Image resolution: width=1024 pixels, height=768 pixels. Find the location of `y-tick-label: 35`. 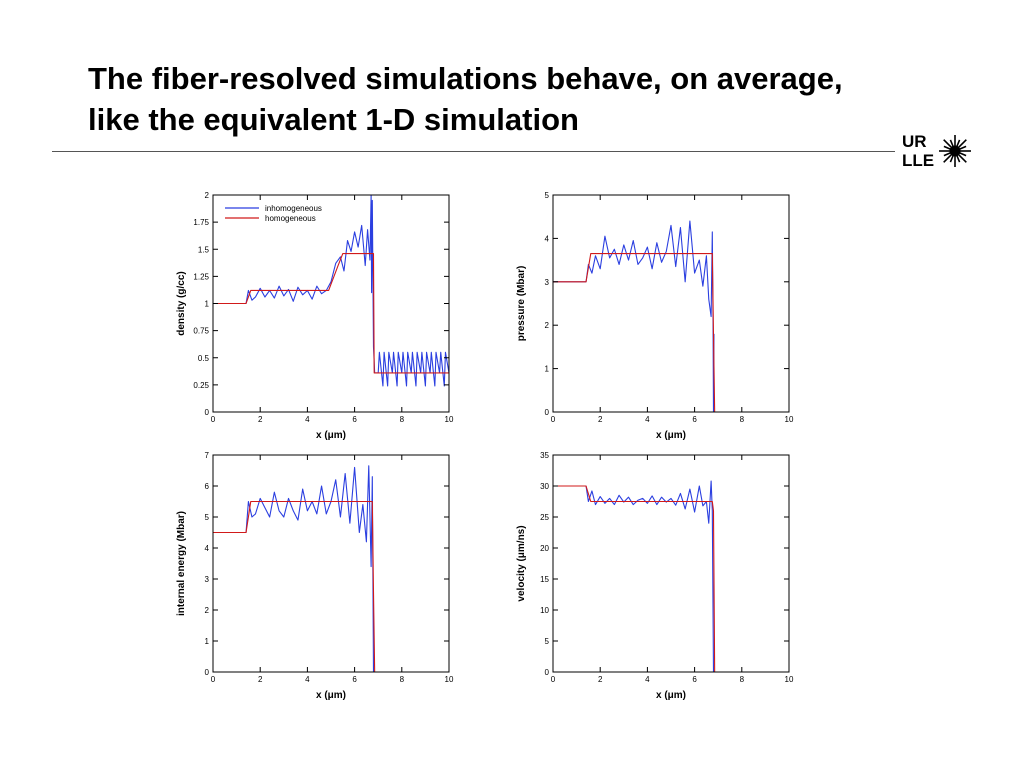

y-tick-label: 35 is located at coordinates (544, 455).